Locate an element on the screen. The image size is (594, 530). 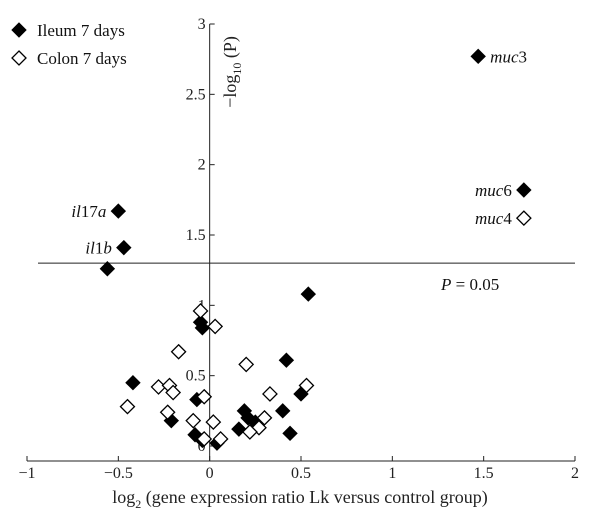
x-tick-label: 0 is located at coordinates (210, 473).